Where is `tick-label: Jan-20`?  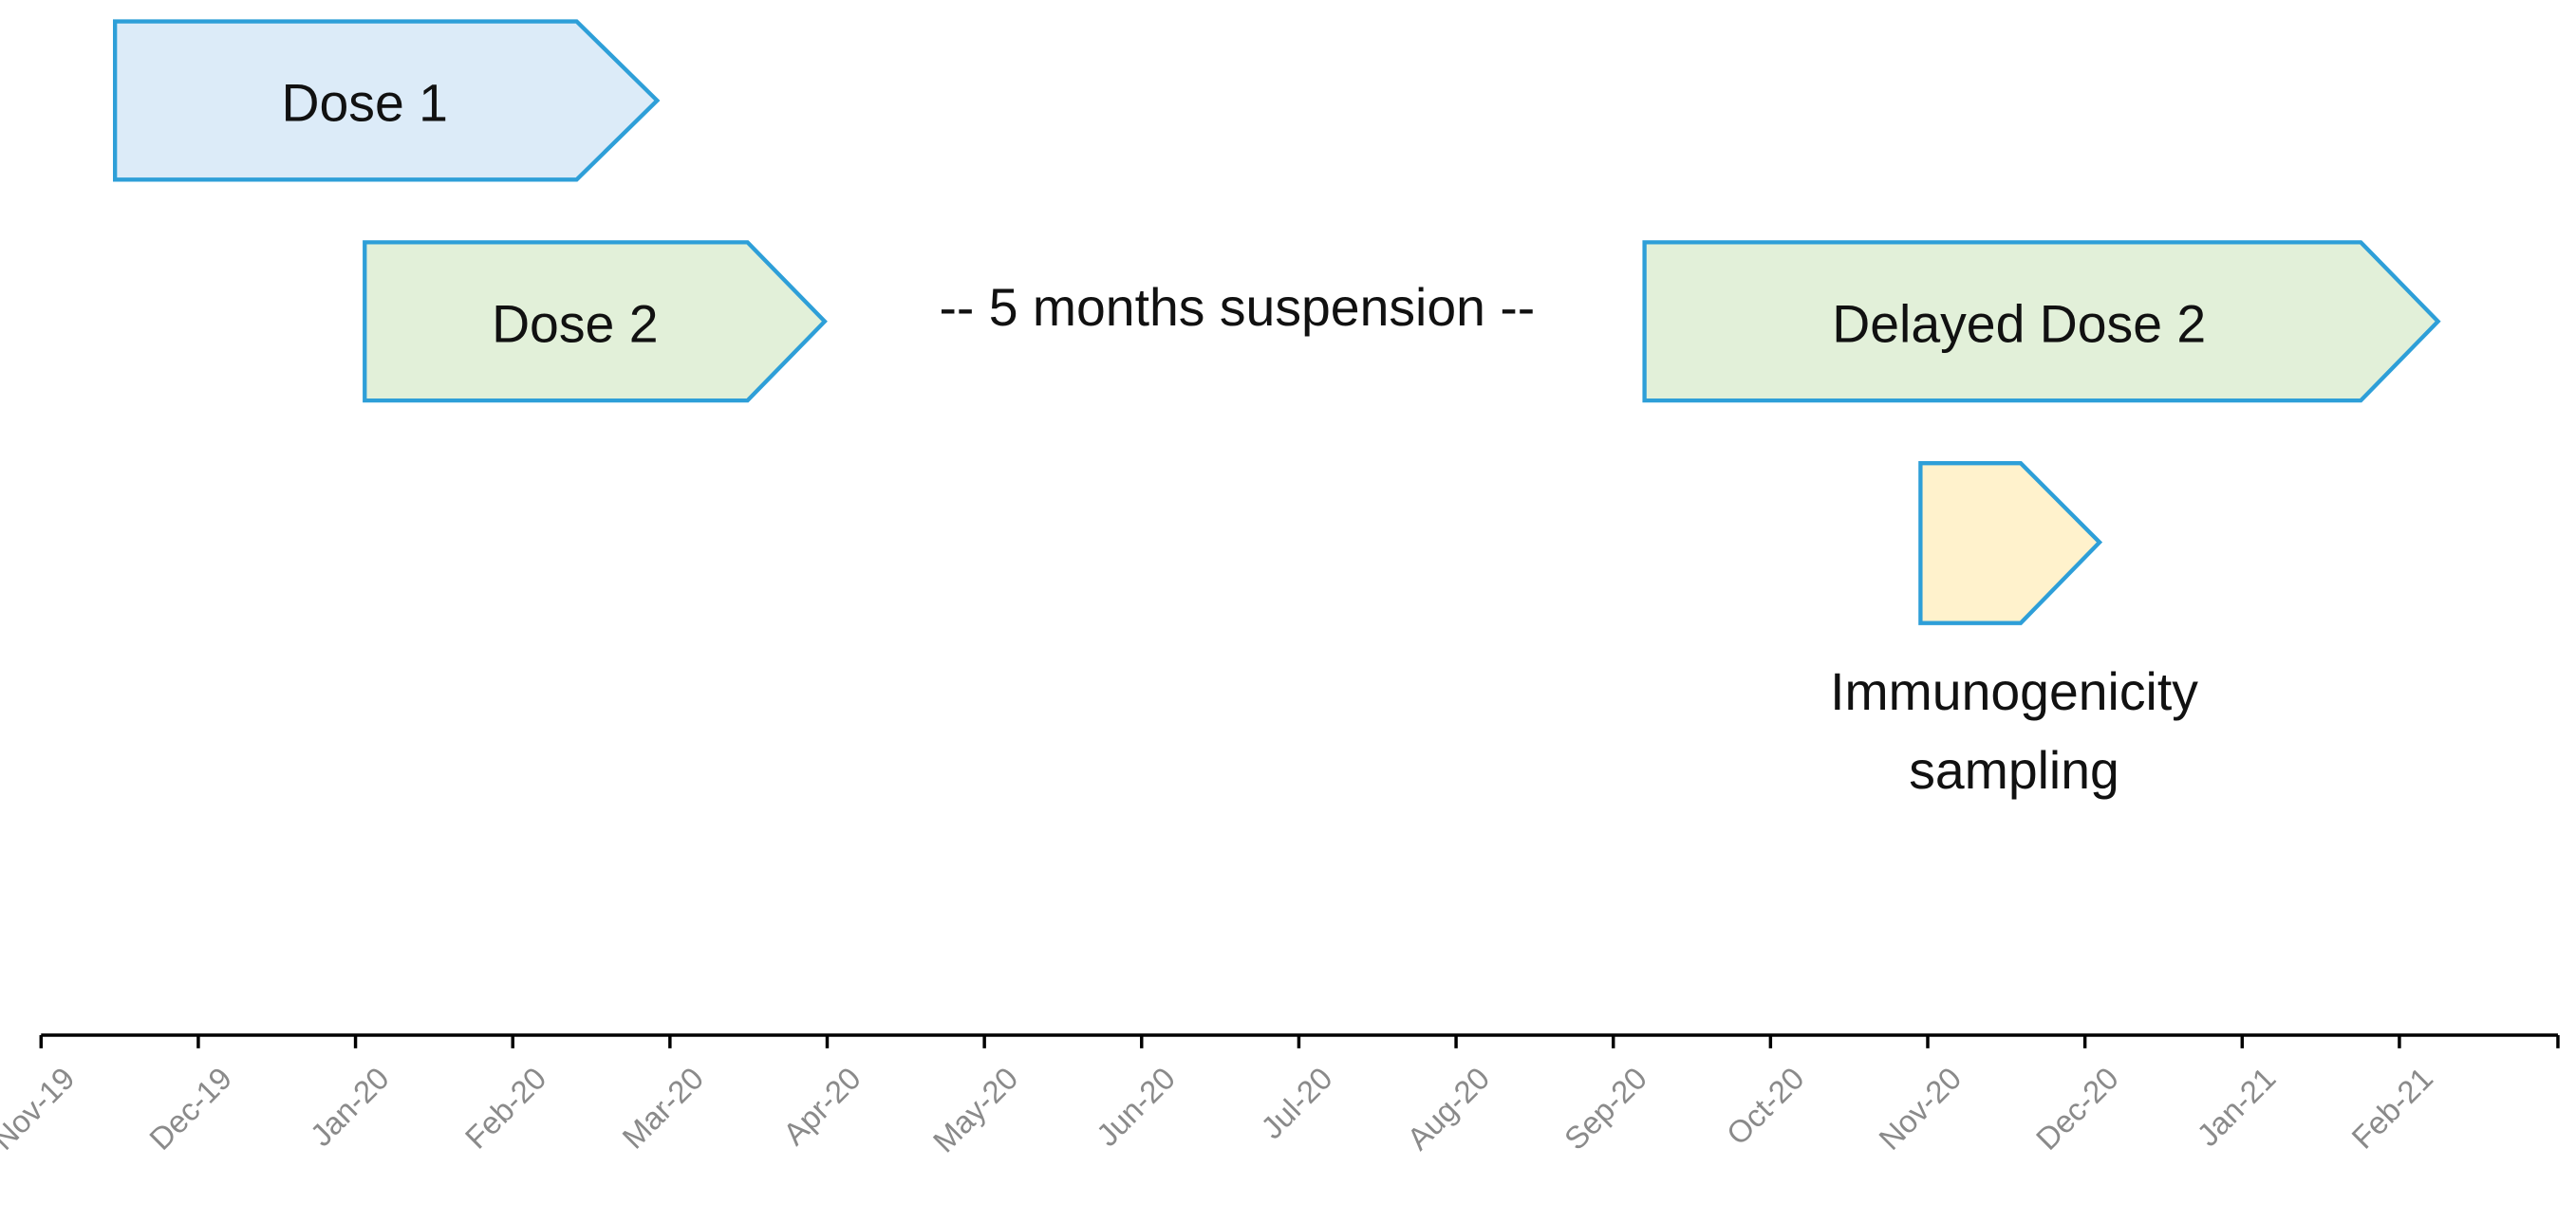 tick-label: Jan-20 is located at coordinates (350, 1107).